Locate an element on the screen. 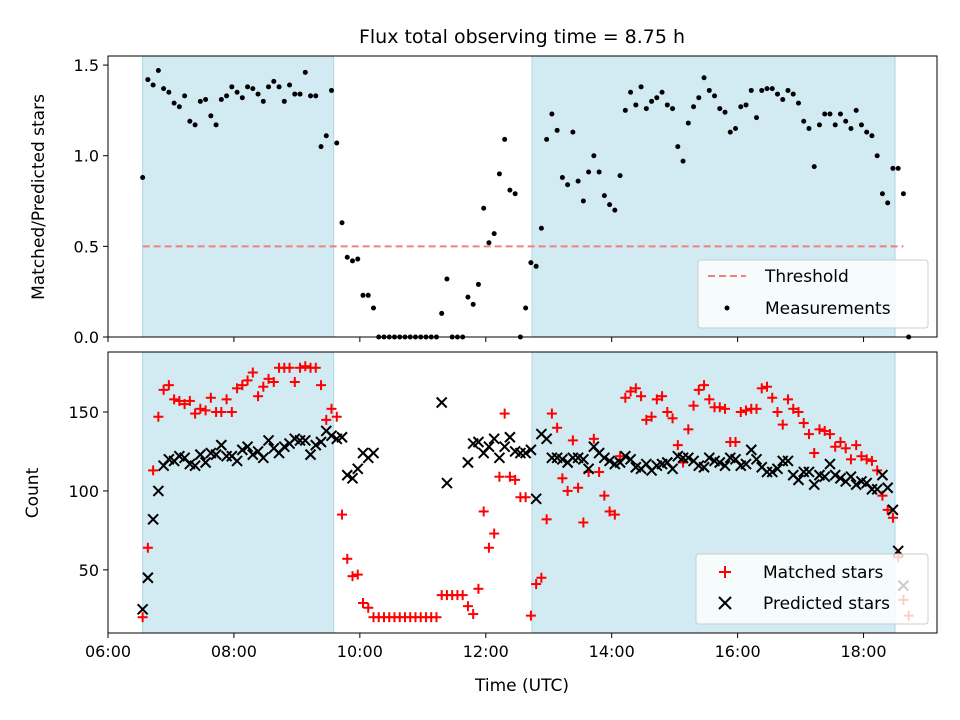 The image size is (960, 720). legend-threshold-label: Threshold is located at coordinates (806, 277).